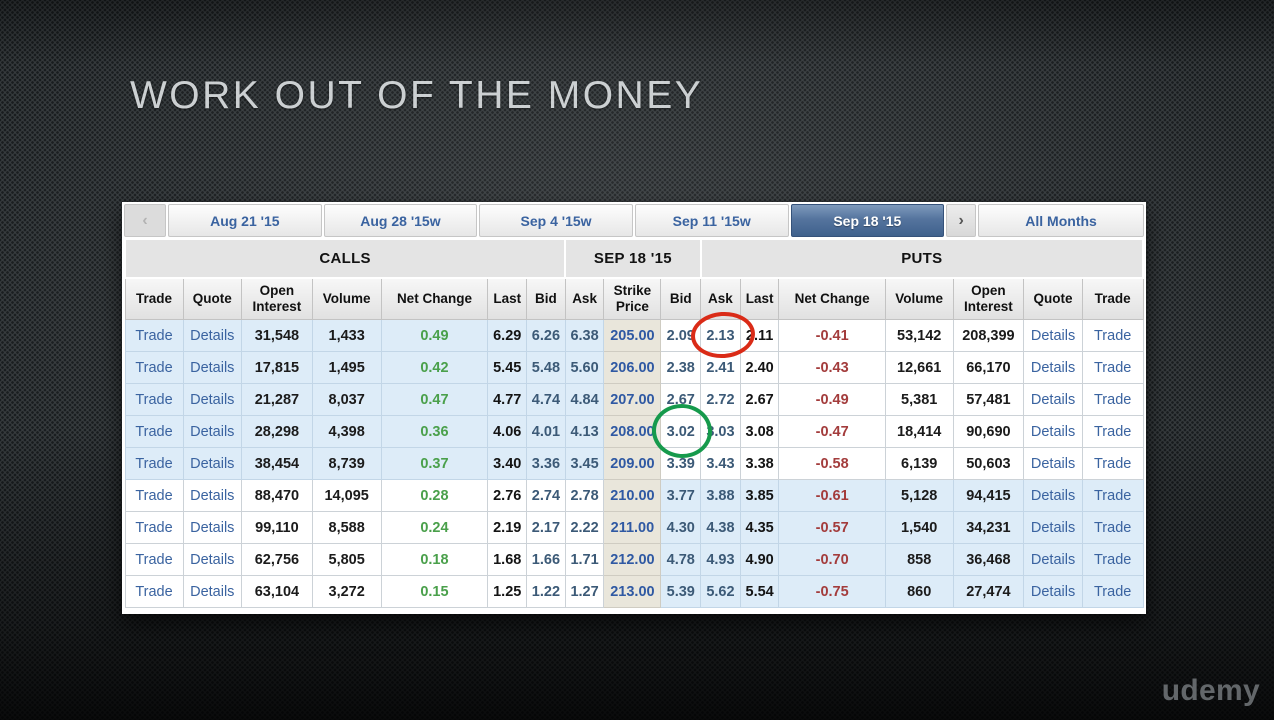 The image size is (1274, 720). What do you see at coordinates (277, 527) in the screenshot?
I see `call-open-interest-cell: 99,110` at bounding box center [277, 527].